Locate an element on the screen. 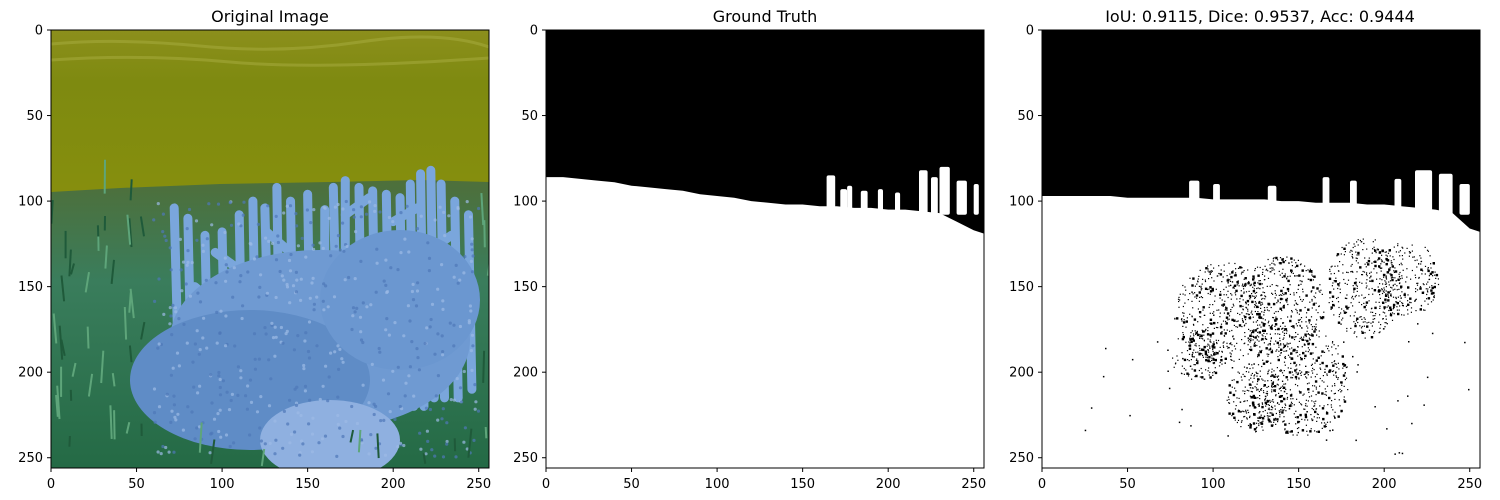 The width and height of the screenshot is (1500, 500). x-tick-label: 200 is located at coordinates (393, 484).